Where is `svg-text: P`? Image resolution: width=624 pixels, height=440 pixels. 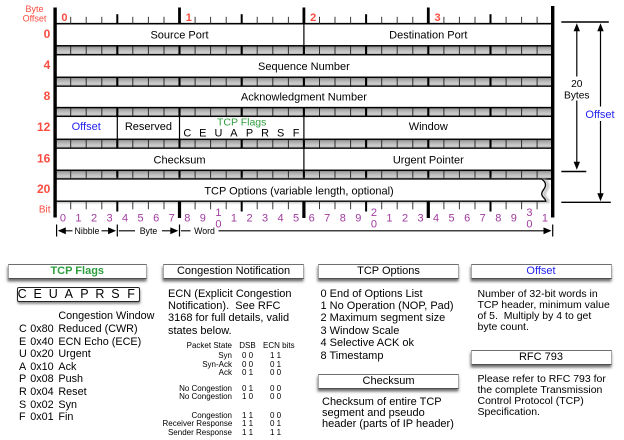 svg-text: P is located at coordinates (249, 134).